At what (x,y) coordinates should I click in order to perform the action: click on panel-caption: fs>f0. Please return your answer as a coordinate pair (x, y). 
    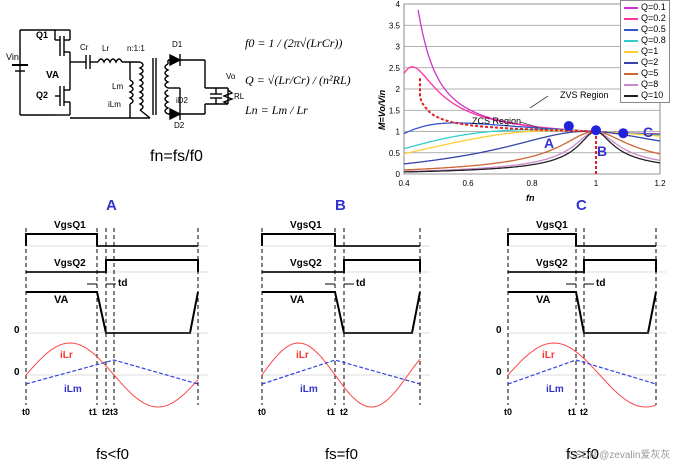
    Looking at the image, I should click on (582, 454).